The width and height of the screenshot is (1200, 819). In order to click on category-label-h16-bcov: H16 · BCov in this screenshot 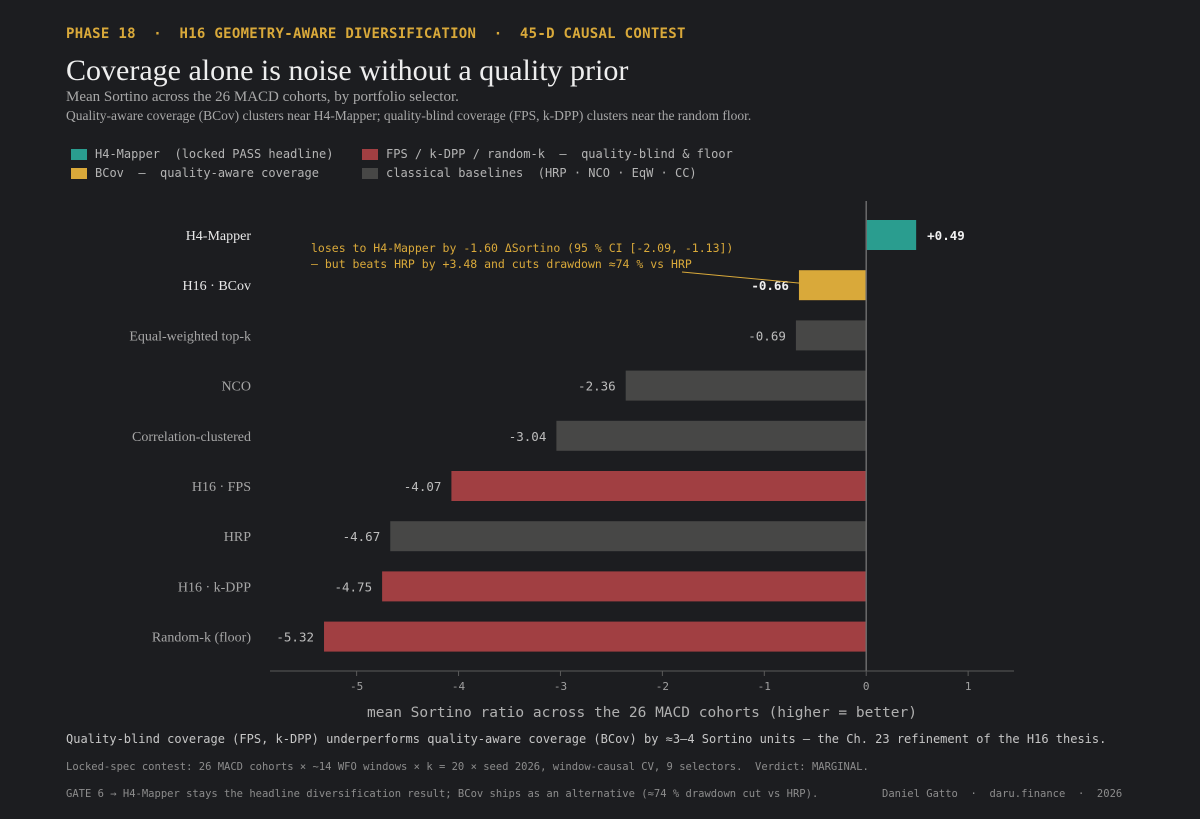, I will do `click(217, 286)`.